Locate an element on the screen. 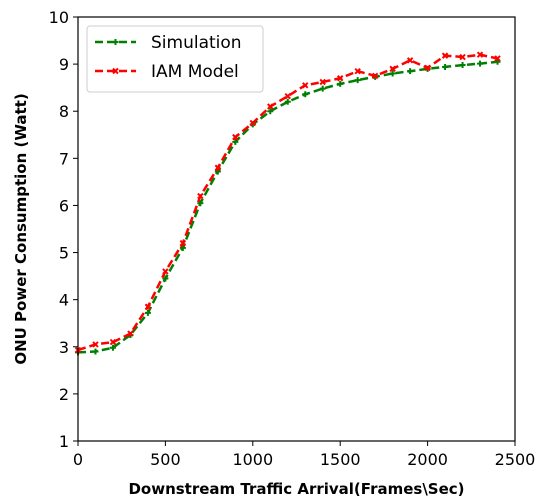 The height and width of the screenshot is (504, 539). y-tick-label: 2 is located at coordinates (64, 394).